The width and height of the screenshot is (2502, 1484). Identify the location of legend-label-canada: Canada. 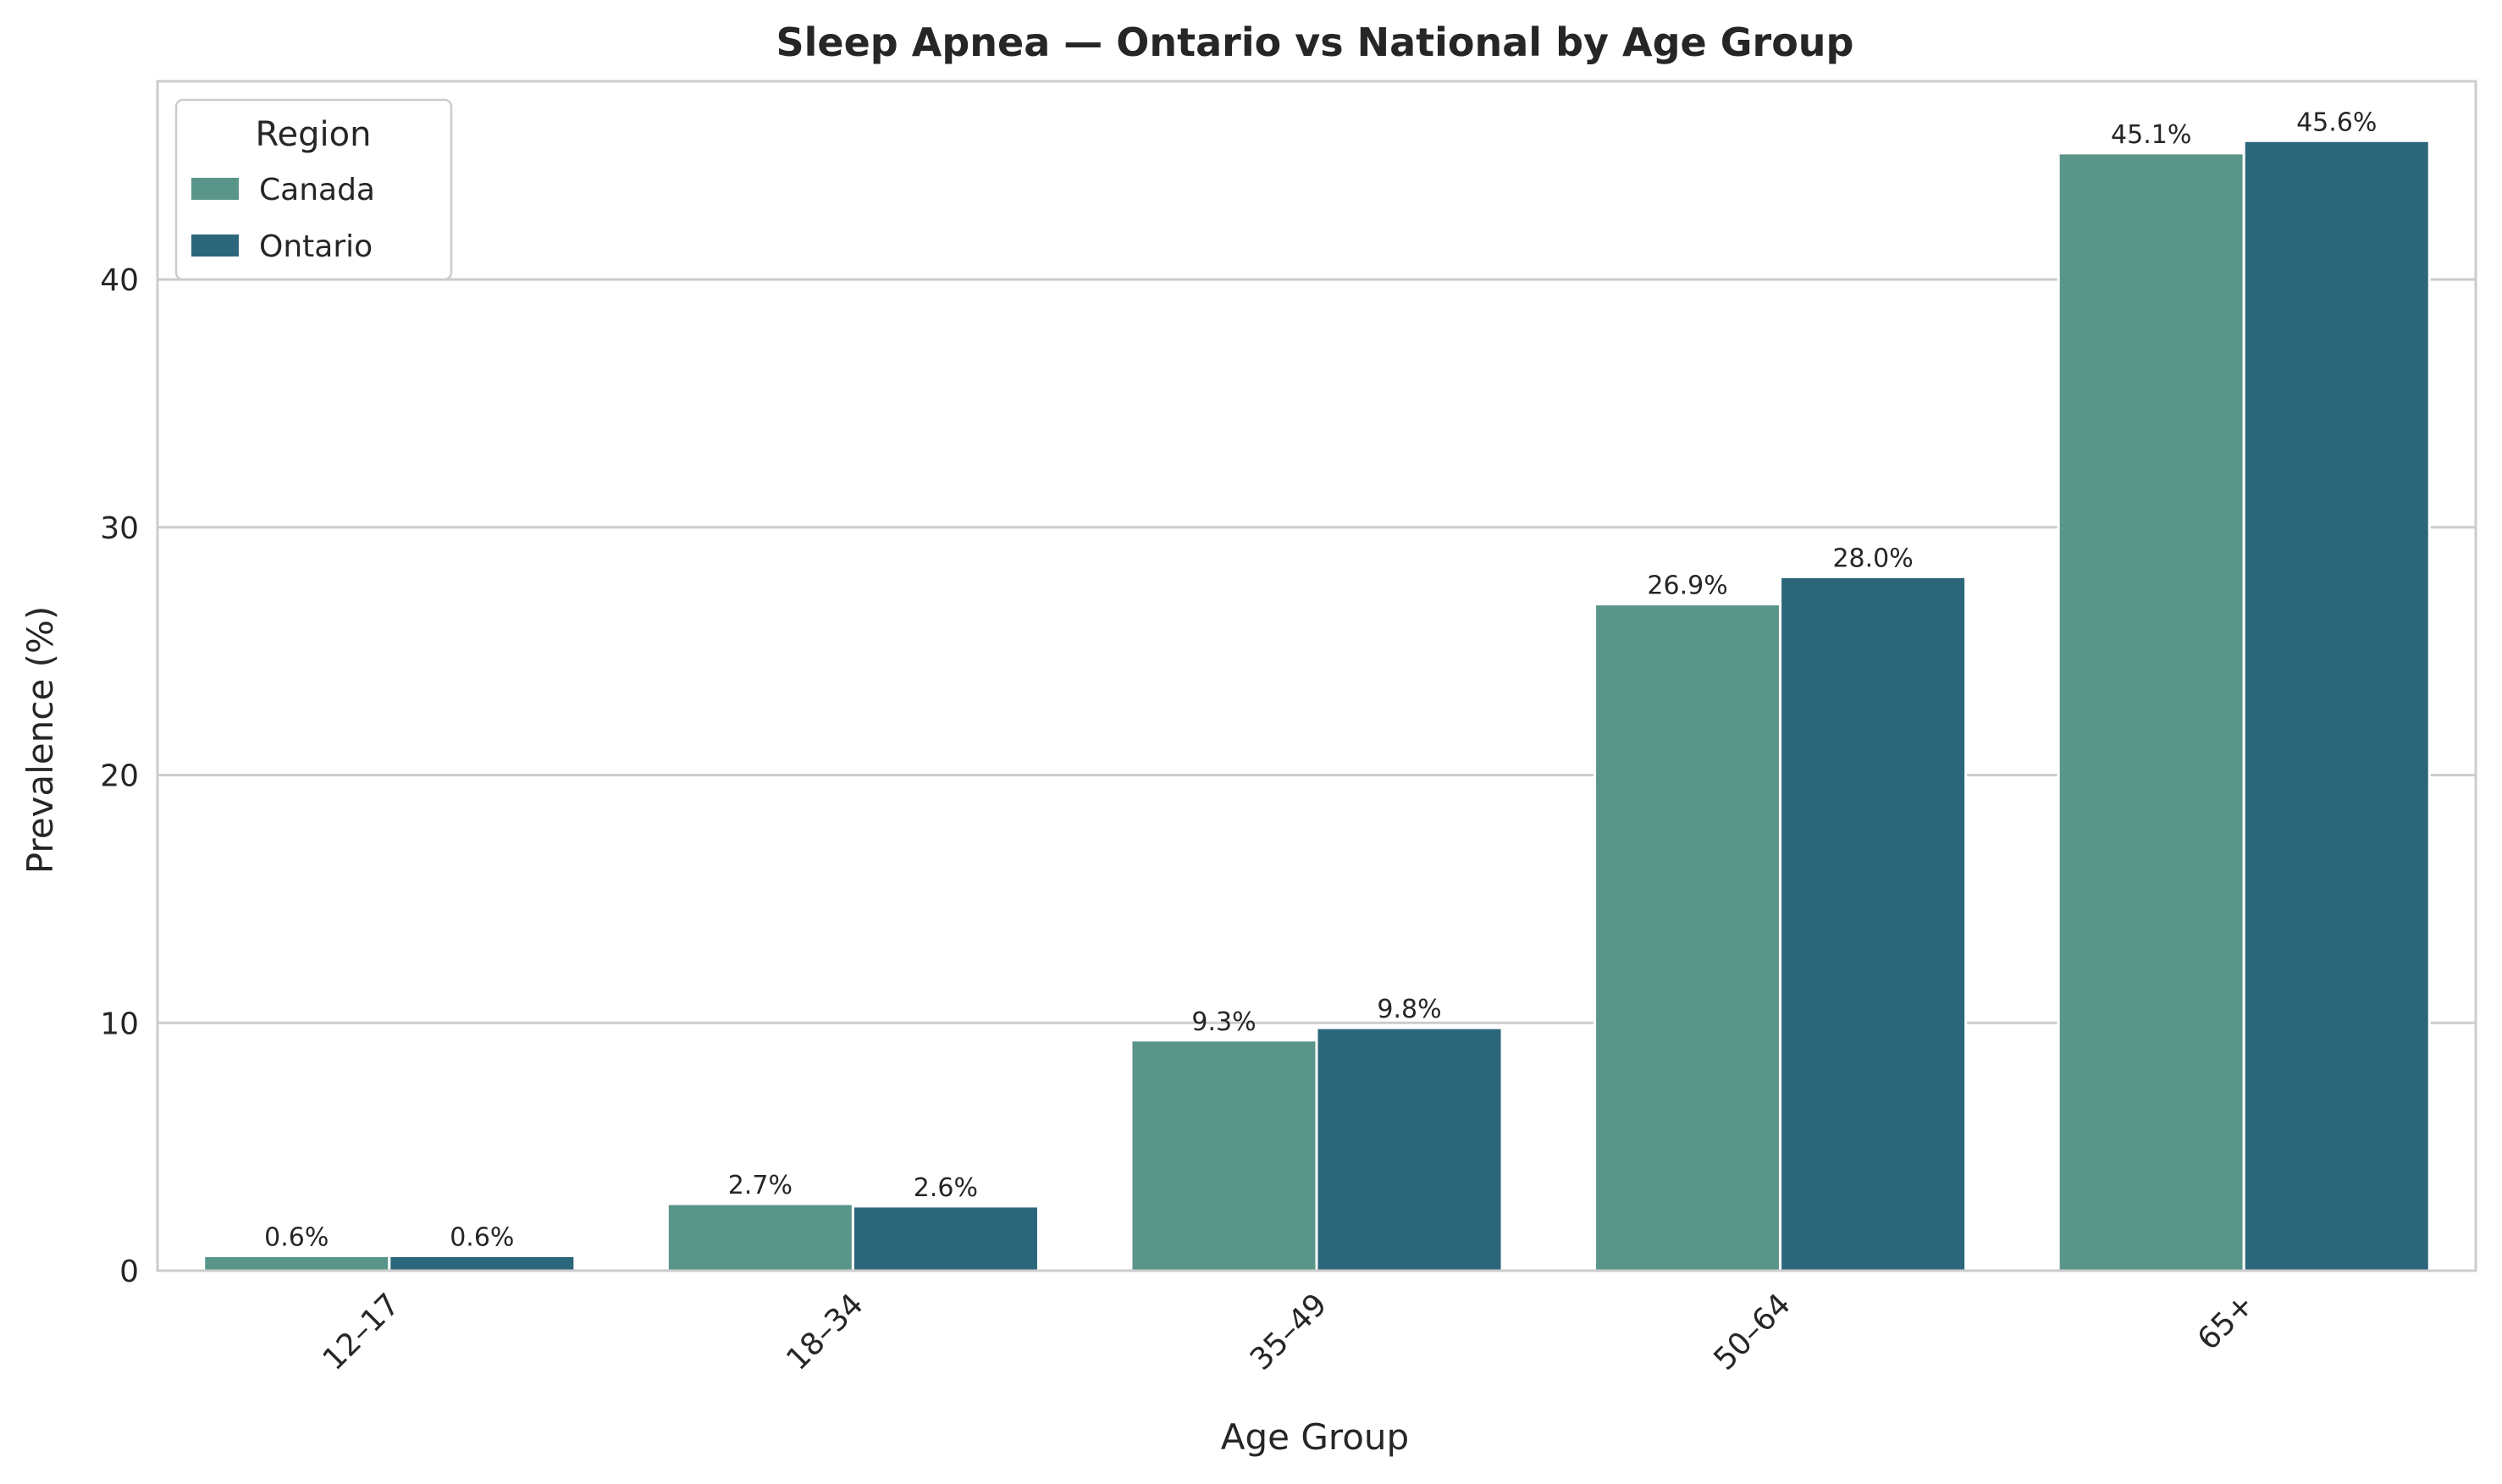
(317, 190).